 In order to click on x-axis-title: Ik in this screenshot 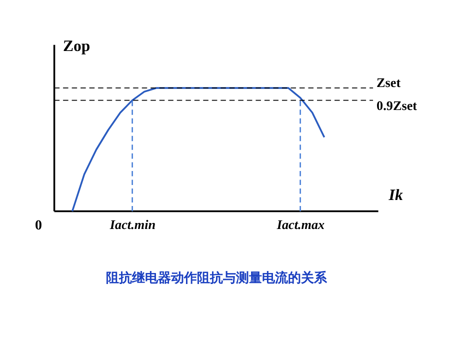, I will do `click(395, 195)`.